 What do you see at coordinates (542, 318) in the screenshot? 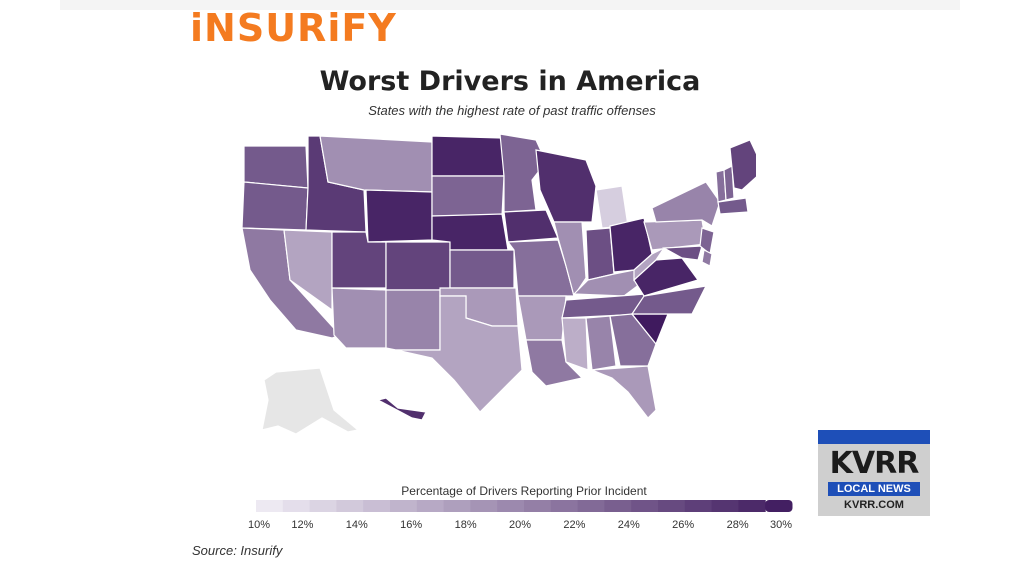
I see `state-ar` at bounding box center [542, 318].